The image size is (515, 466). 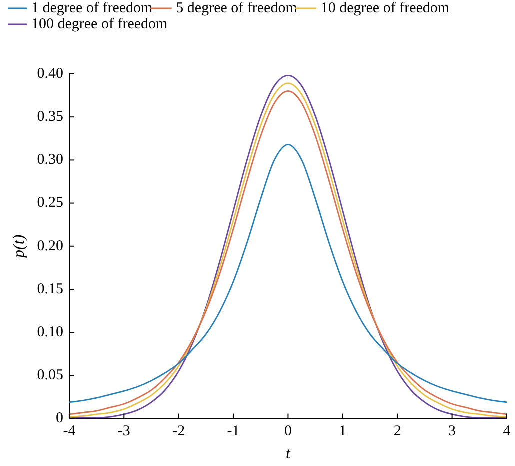 What do you see at coordinates (237, 8) in the screenshot?
I see `legend-label: 5 degree of freedom` at bounding box center [237, 8].